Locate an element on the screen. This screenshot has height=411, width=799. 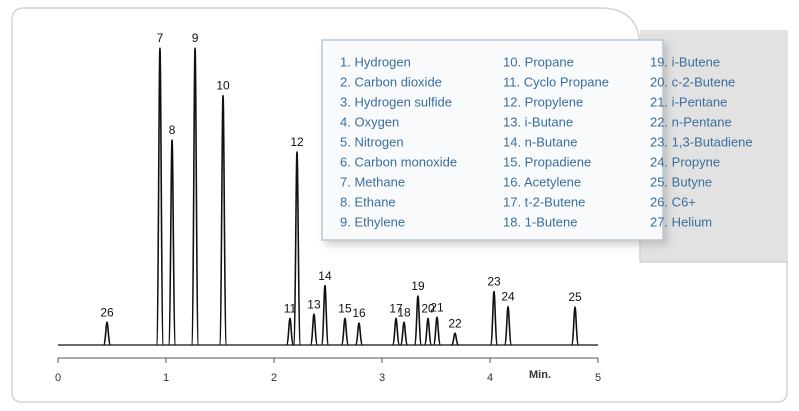
peak-label: 18 is located at coordinates (404, 312).